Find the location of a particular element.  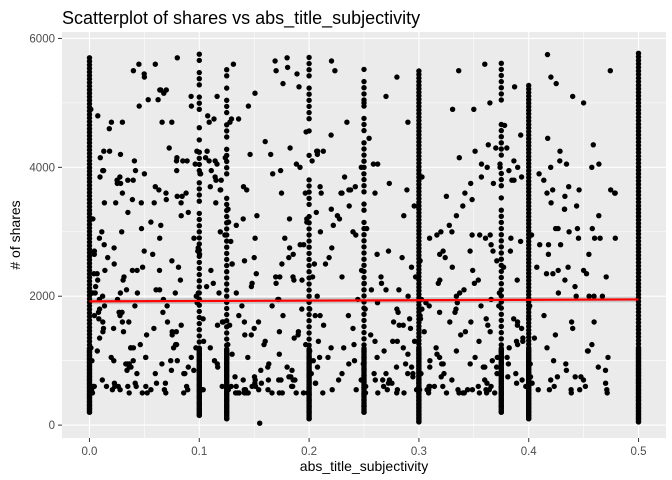

x-tick-label: 0.5 is located at coordinates (639, 452).